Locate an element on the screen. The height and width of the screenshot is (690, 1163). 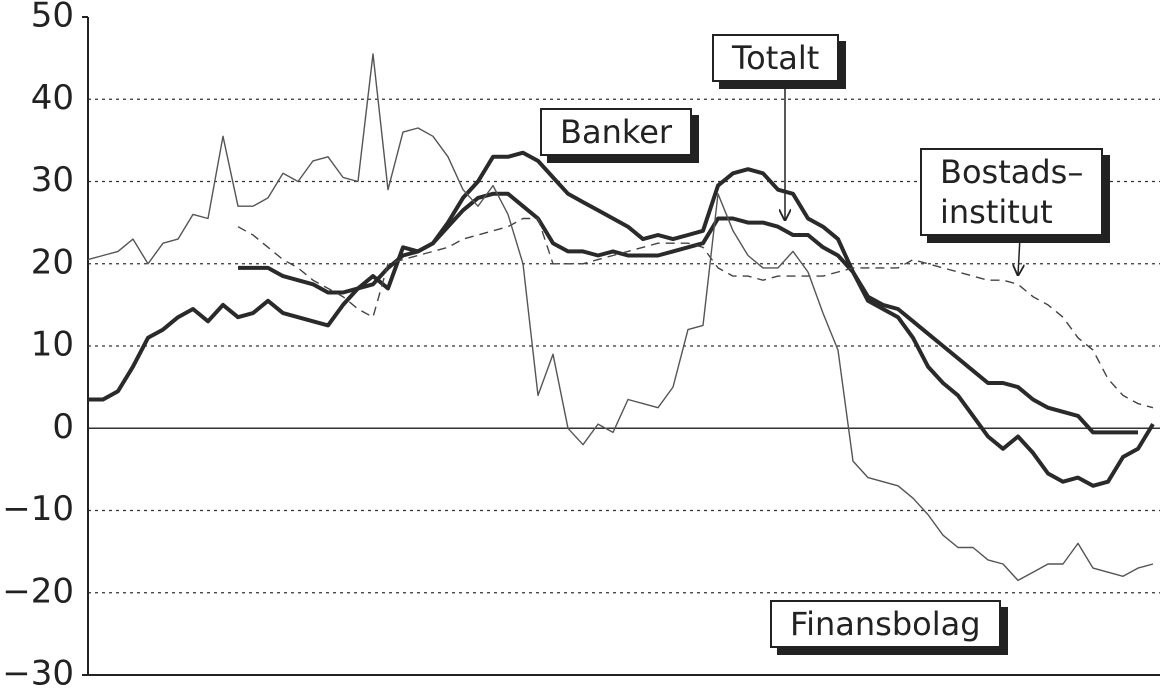
y-tick-label: 10 is located at coordinates (52, 345).